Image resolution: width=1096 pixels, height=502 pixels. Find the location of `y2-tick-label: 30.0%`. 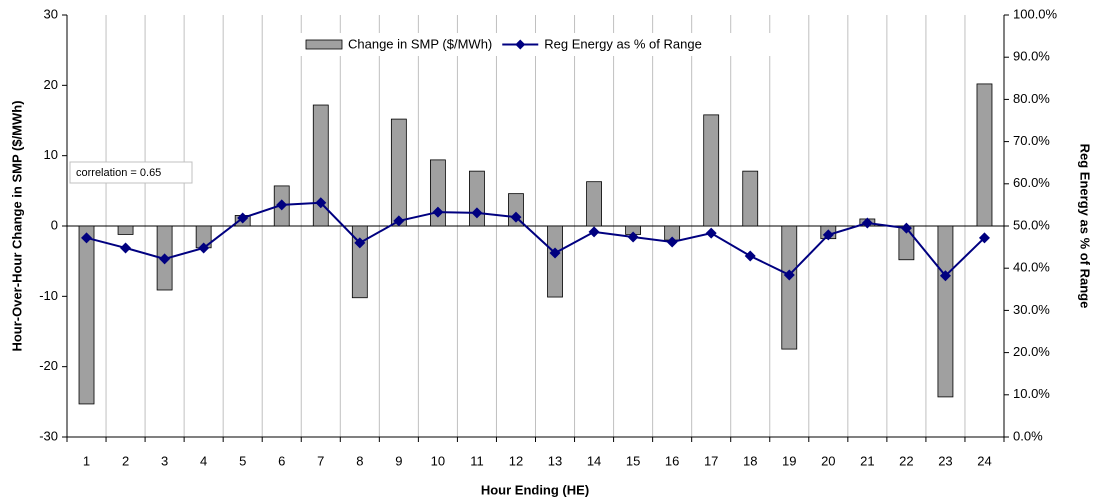

y2-tick-label: 30.0% is located at coordinates (1031, 309).